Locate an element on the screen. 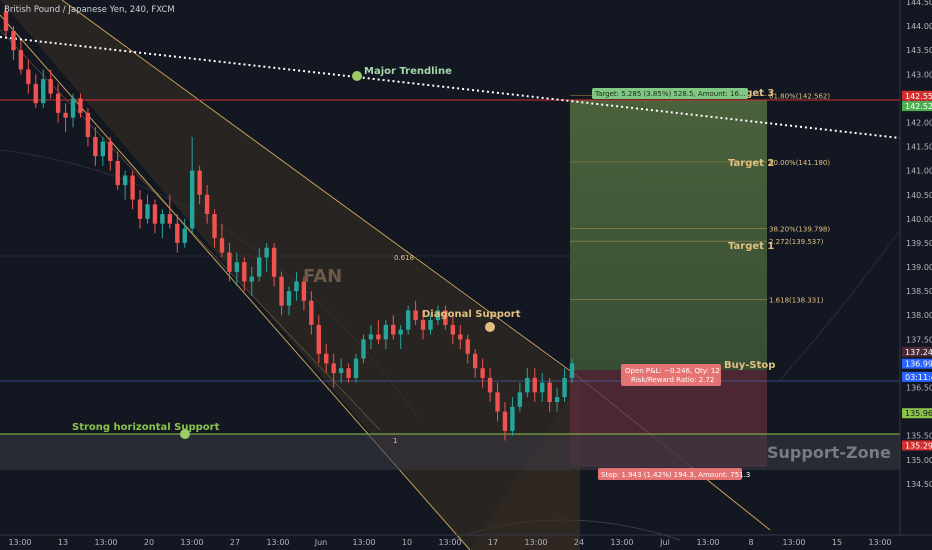  y-tick-label: 143.500 is located at coordinates (919, 50).